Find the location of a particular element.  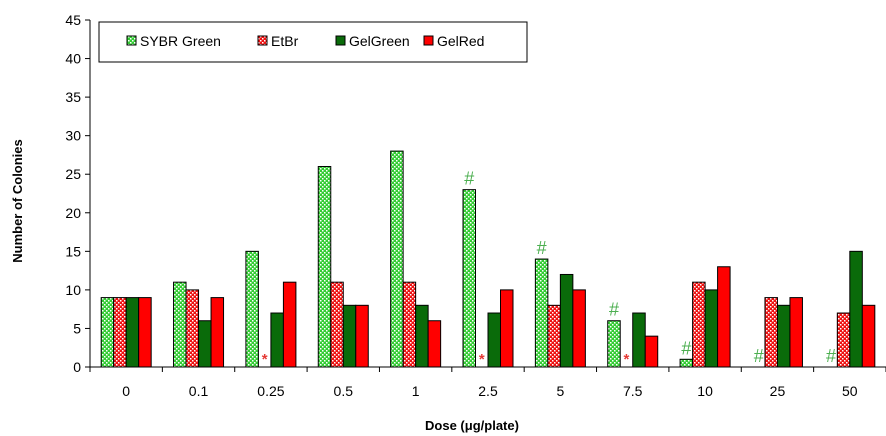

x-tick-label: 2.5 is located at coordinates (488, 391).